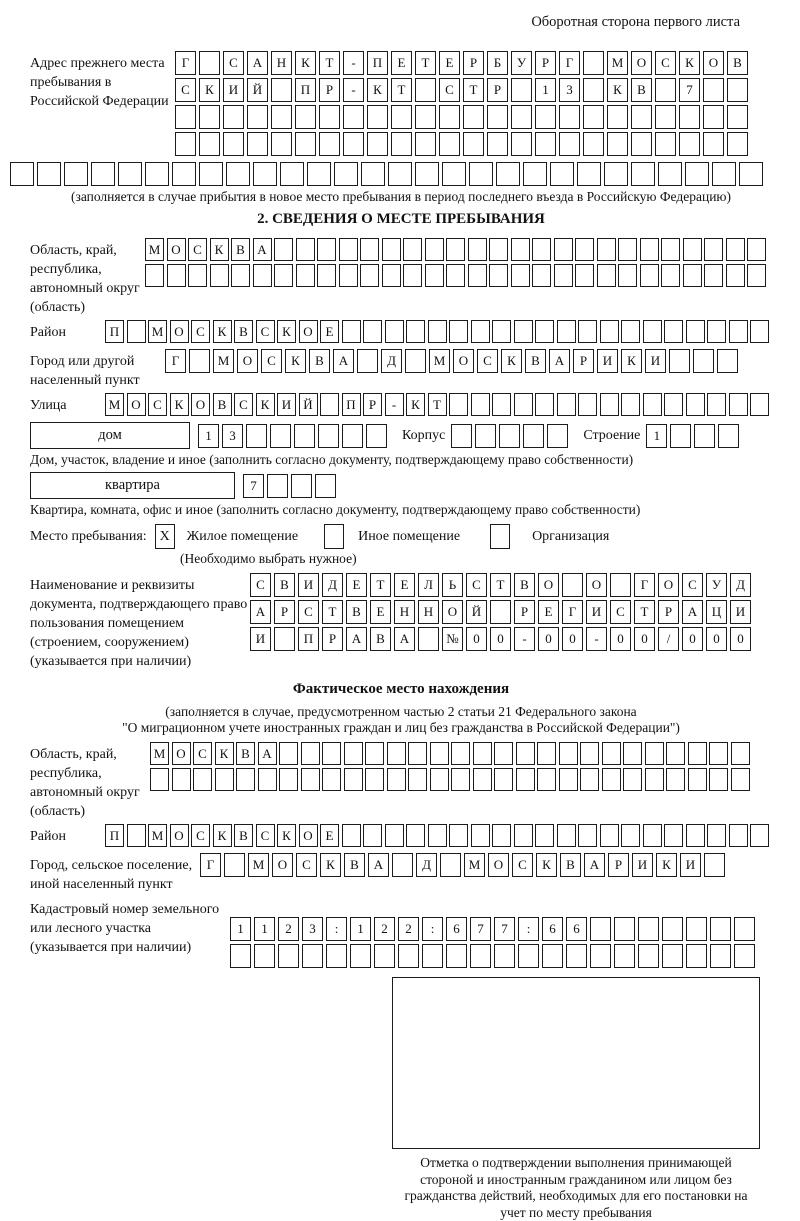 The width and height of the screenshot is (800, 1221). Describe the element at coordinates (497, 63) in the screenshot. I see `char-cell: Б` at that location.